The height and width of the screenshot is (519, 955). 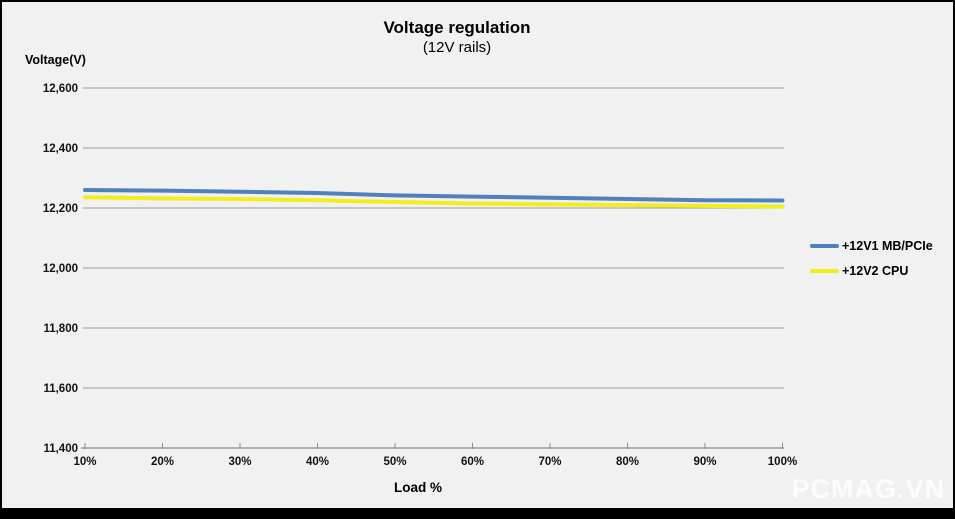 What do you see at coordinates (627, 462) in the screenshot?
I see `svg-text: 80%` at bounding box center [627, 462].